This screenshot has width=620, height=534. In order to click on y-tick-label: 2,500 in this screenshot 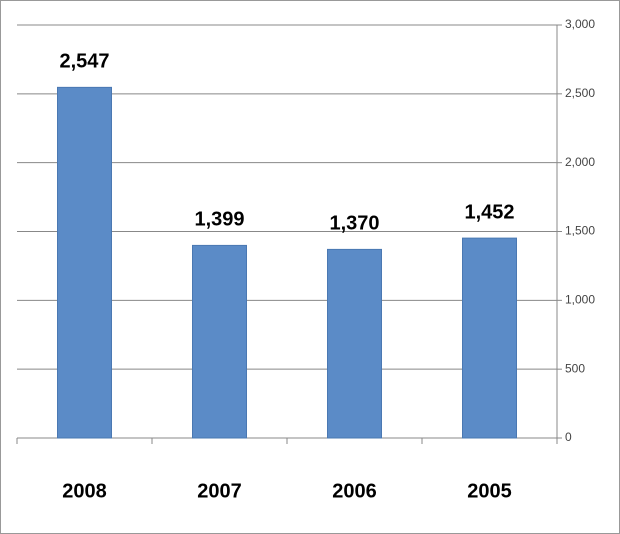, I will do `click(580, 93)`.